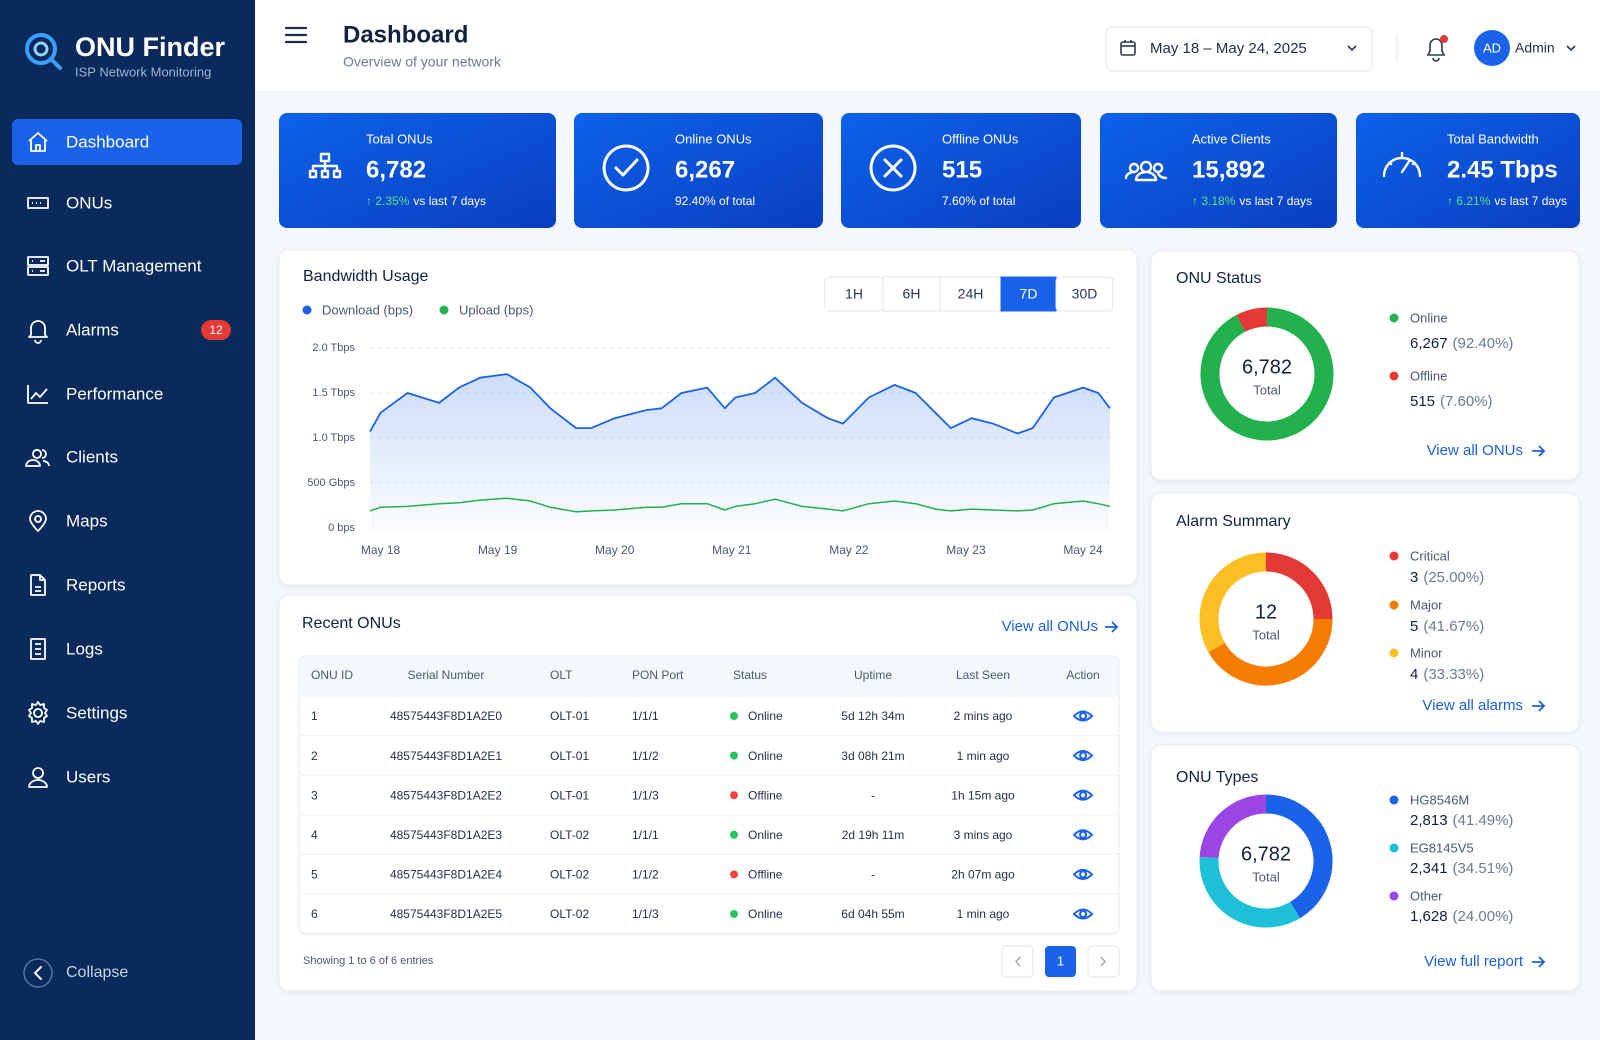 Image resolution: width=1600 pixels, height=1040 pixels. What do you see at coordinates (107, 141) in the screenshot?
I see `nav-item: Dashboard` at bounding box center [107, 141].